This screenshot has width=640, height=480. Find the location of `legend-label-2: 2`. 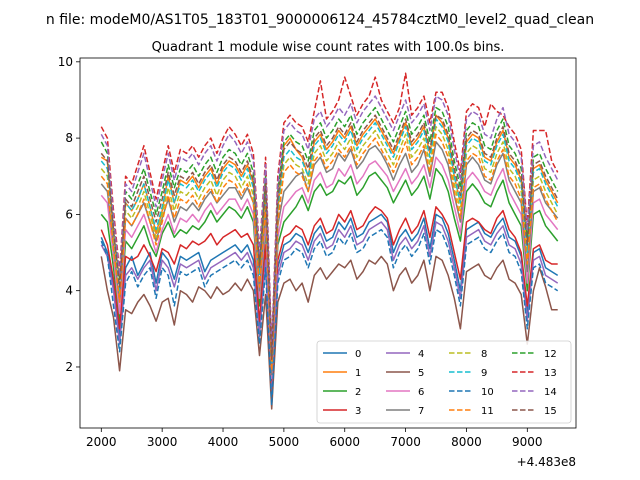

legend-label-2: 2 is located at coordinates (358, 392).